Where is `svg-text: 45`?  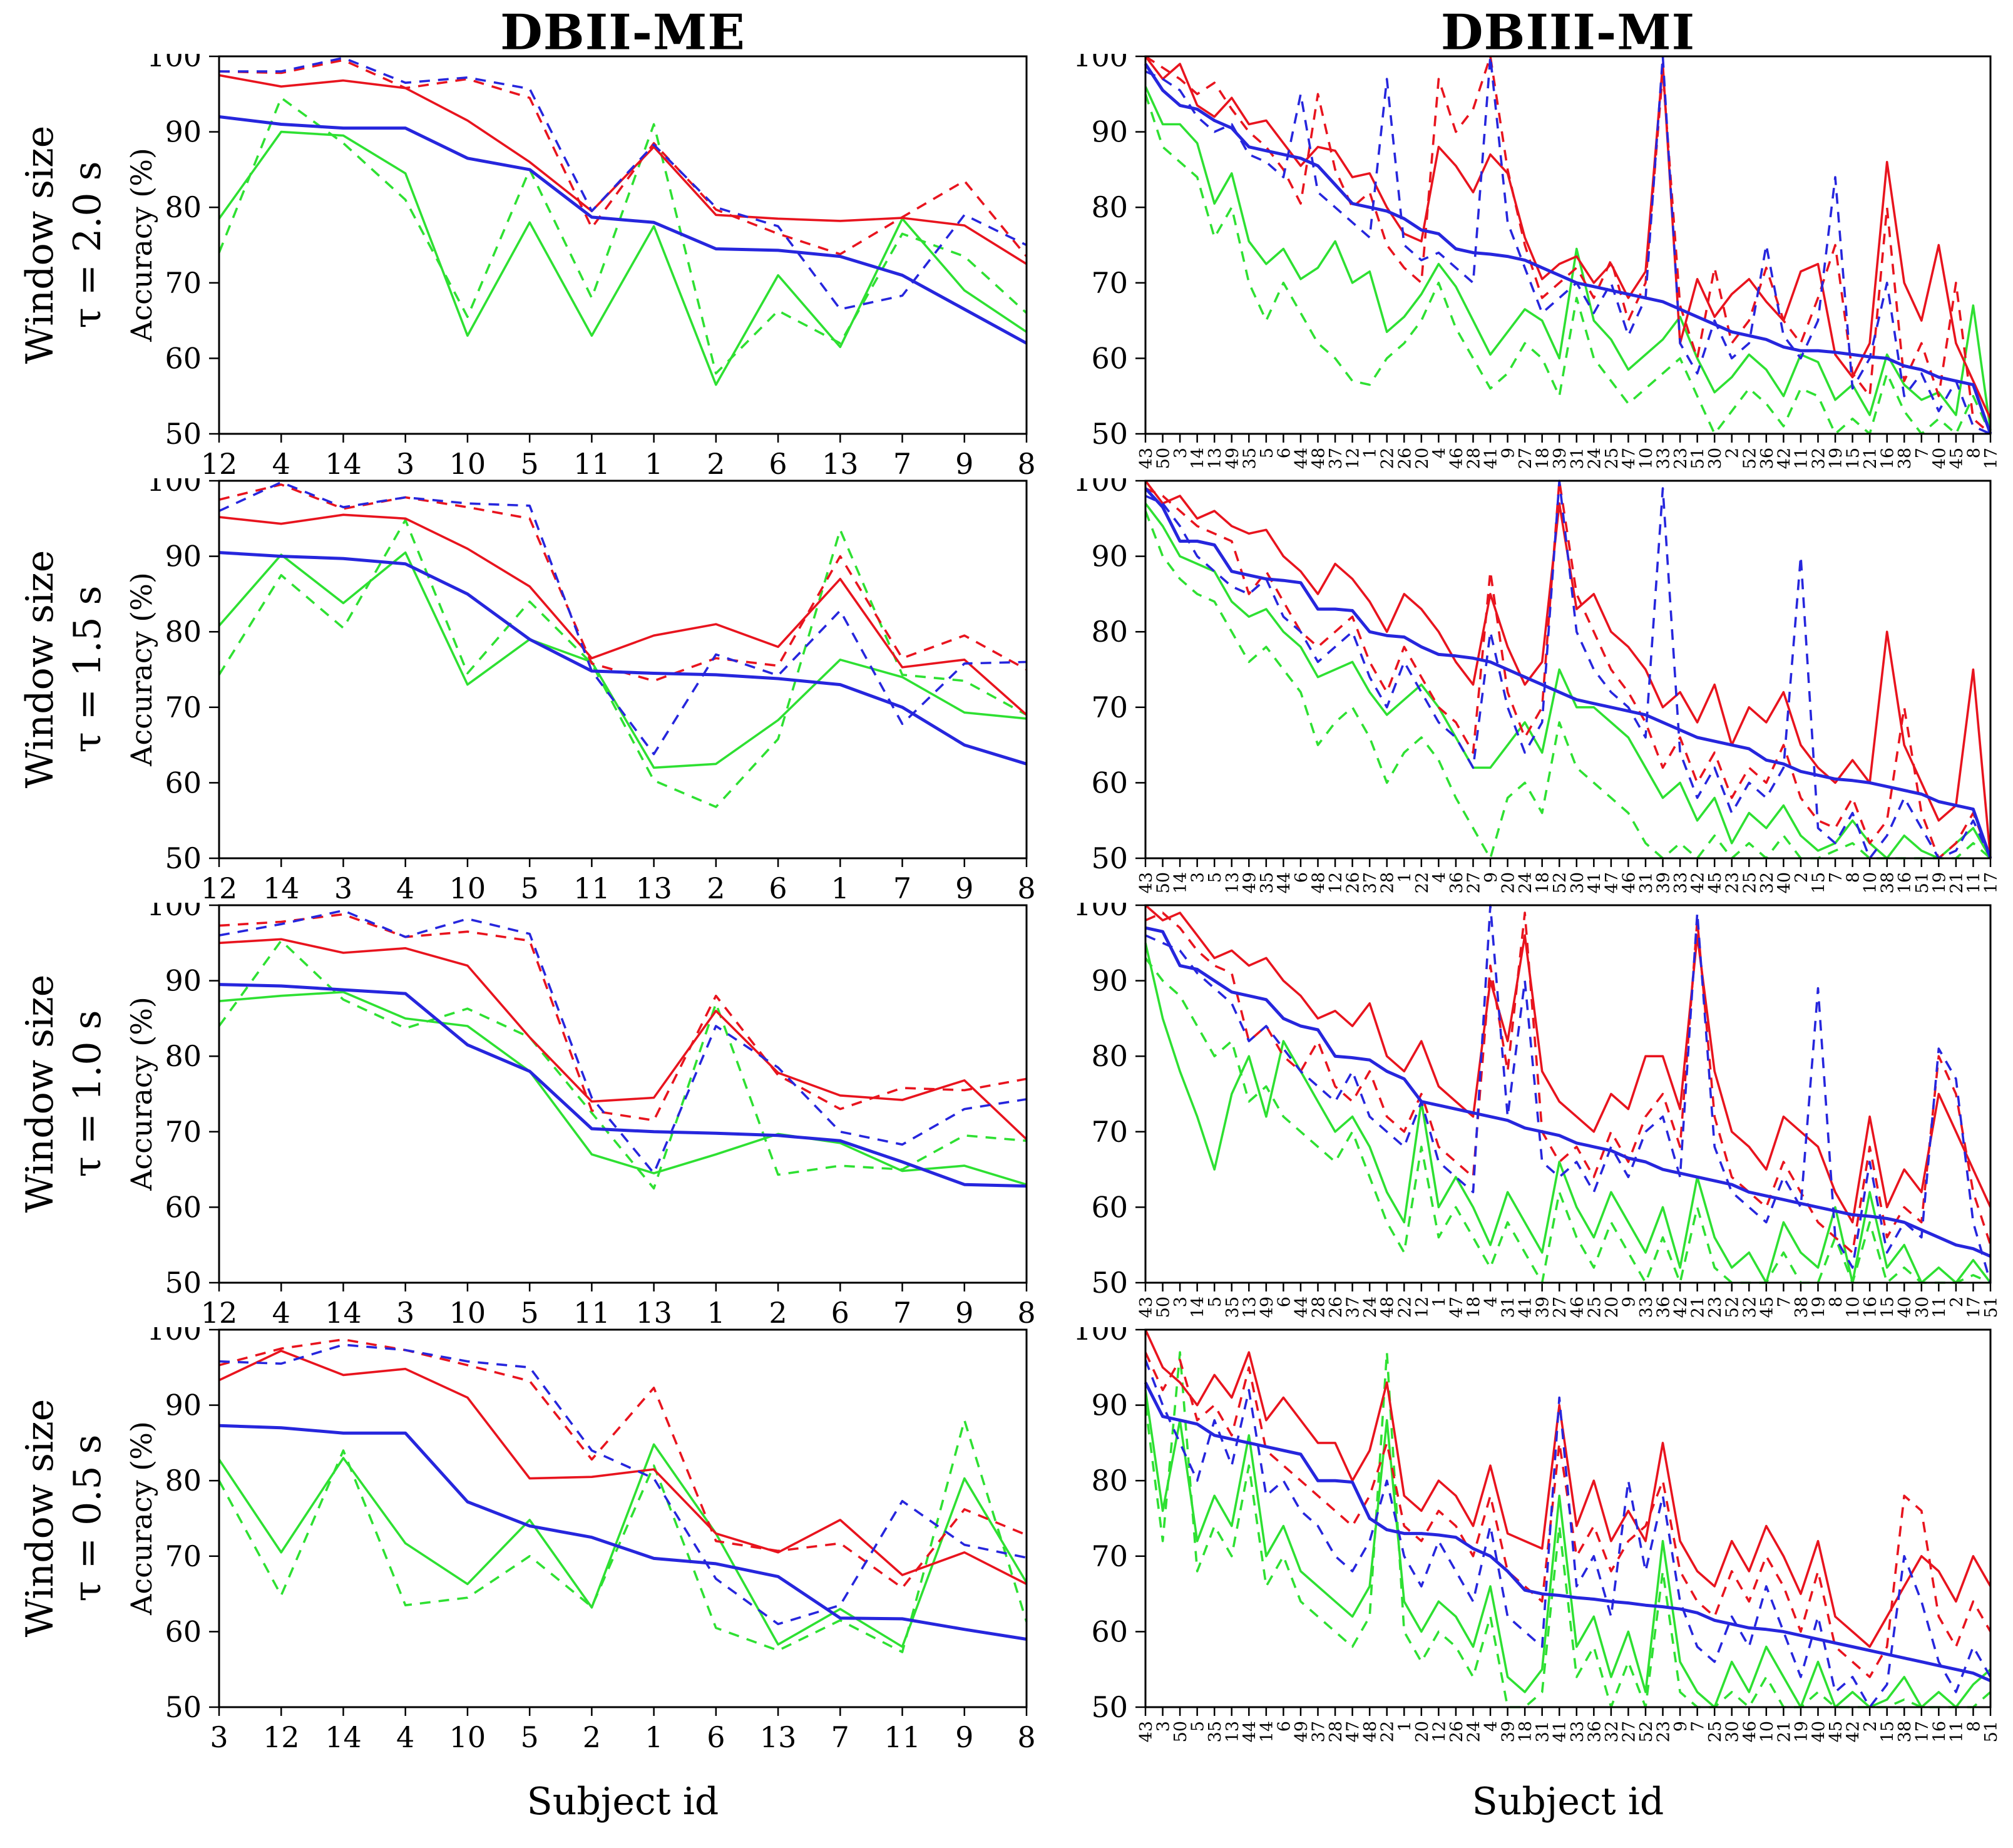 svg-text: 45 is located at coordinates (1767, 1307).